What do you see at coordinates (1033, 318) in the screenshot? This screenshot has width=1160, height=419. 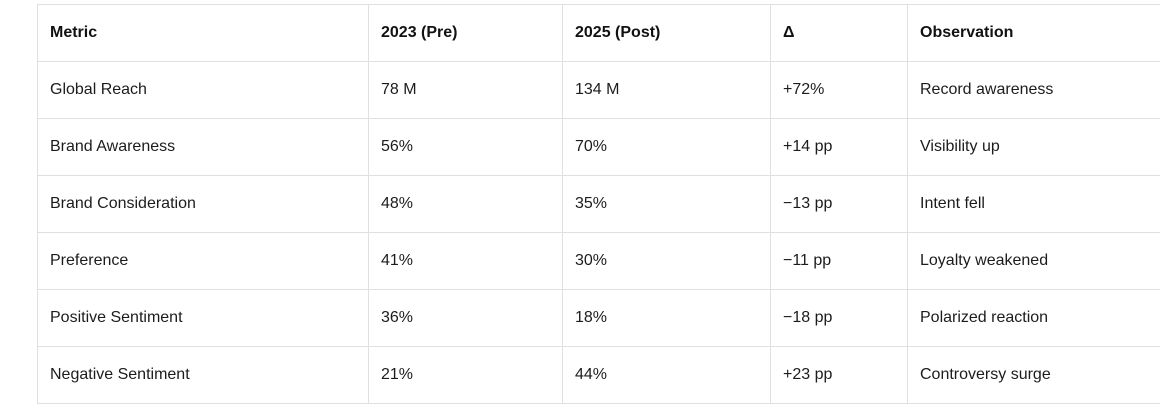 I see `observation-cell: Polarized reaction` at bounding box center [1033, 318].